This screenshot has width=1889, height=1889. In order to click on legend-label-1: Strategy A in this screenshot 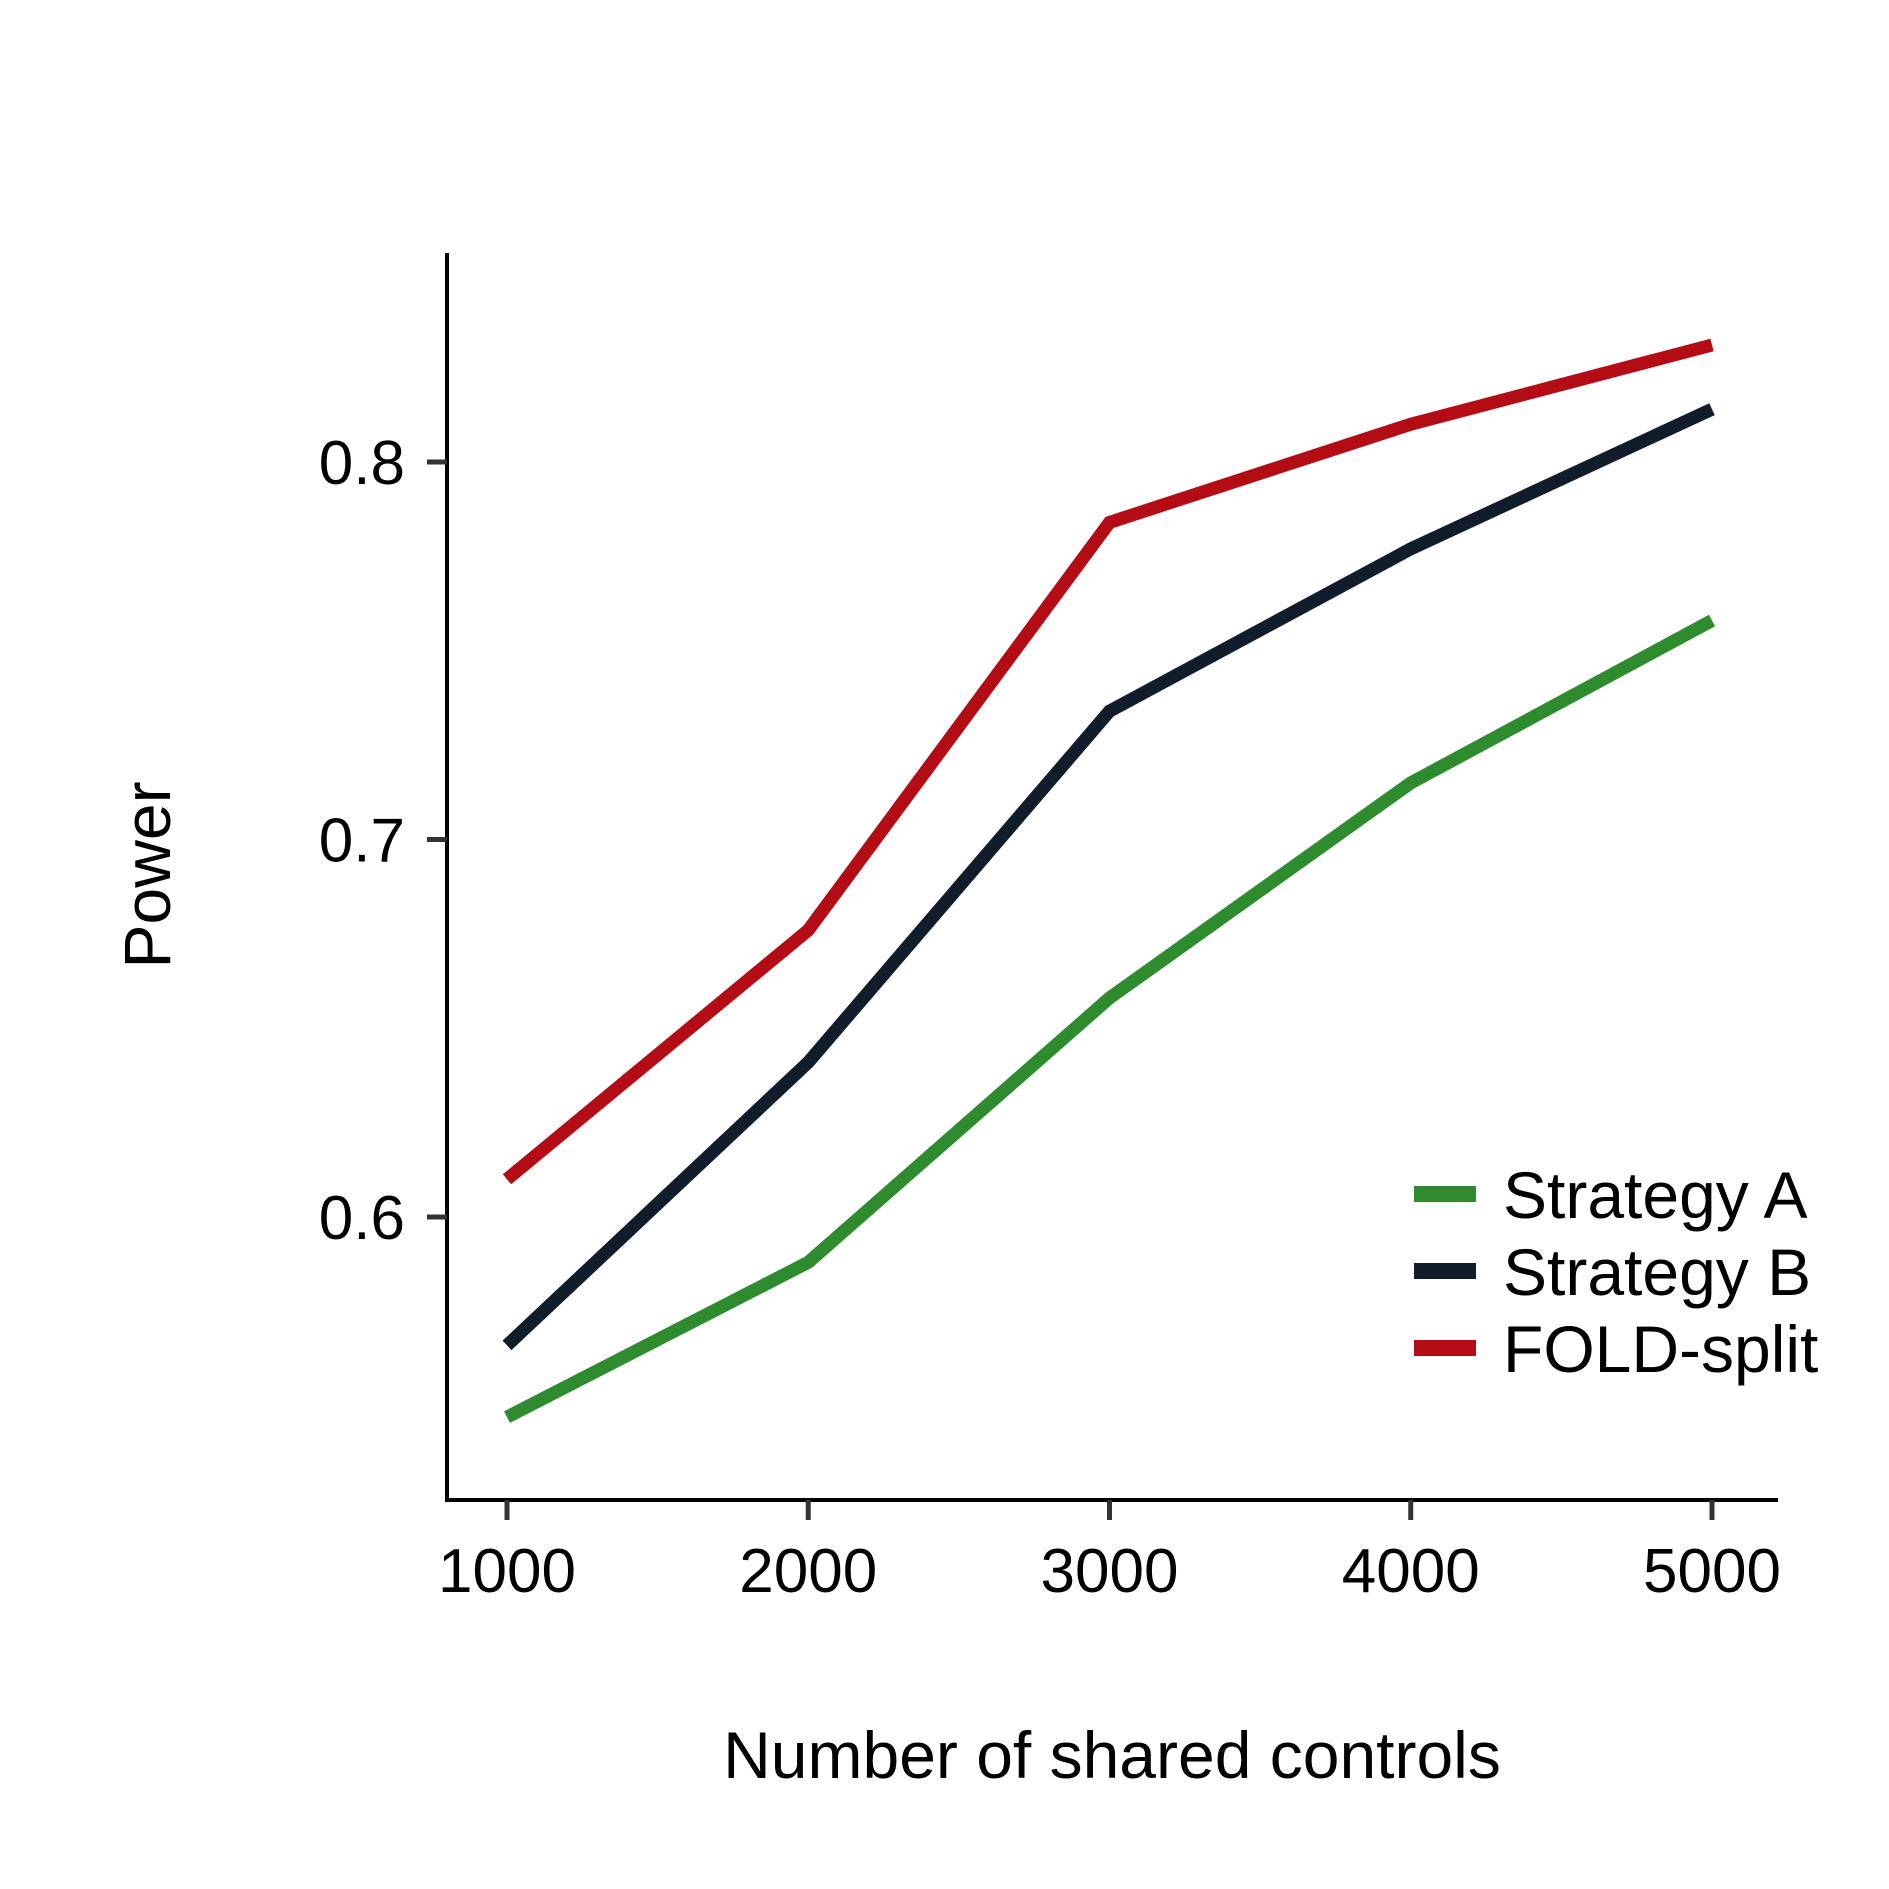, I will do `click(1655, 1195)`.